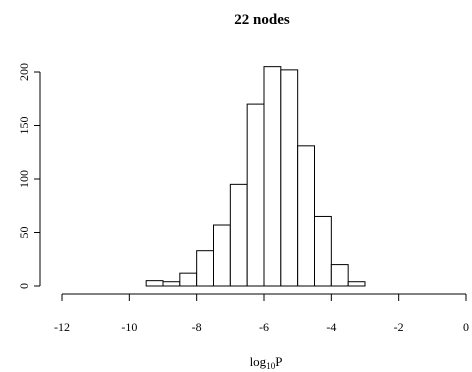 The width and height of the screenshot is (472, 372). I want to click on x-axis: -12 -10 -8 -6 -4 -2 0, so click(261, 313).